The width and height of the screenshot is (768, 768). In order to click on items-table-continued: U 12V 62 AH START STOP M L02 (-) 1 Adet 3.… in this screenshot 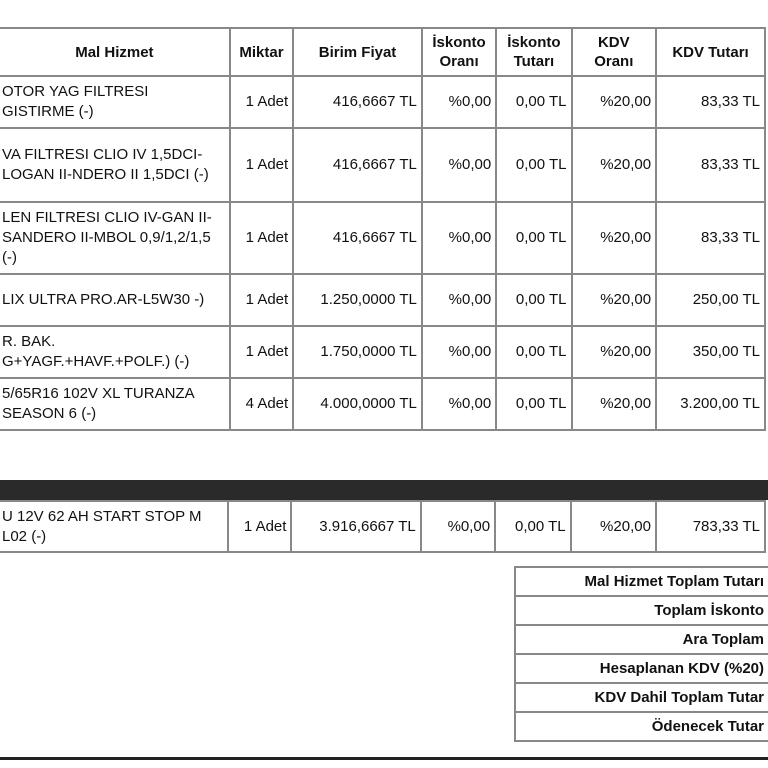, I will do `click(383, 526)`.